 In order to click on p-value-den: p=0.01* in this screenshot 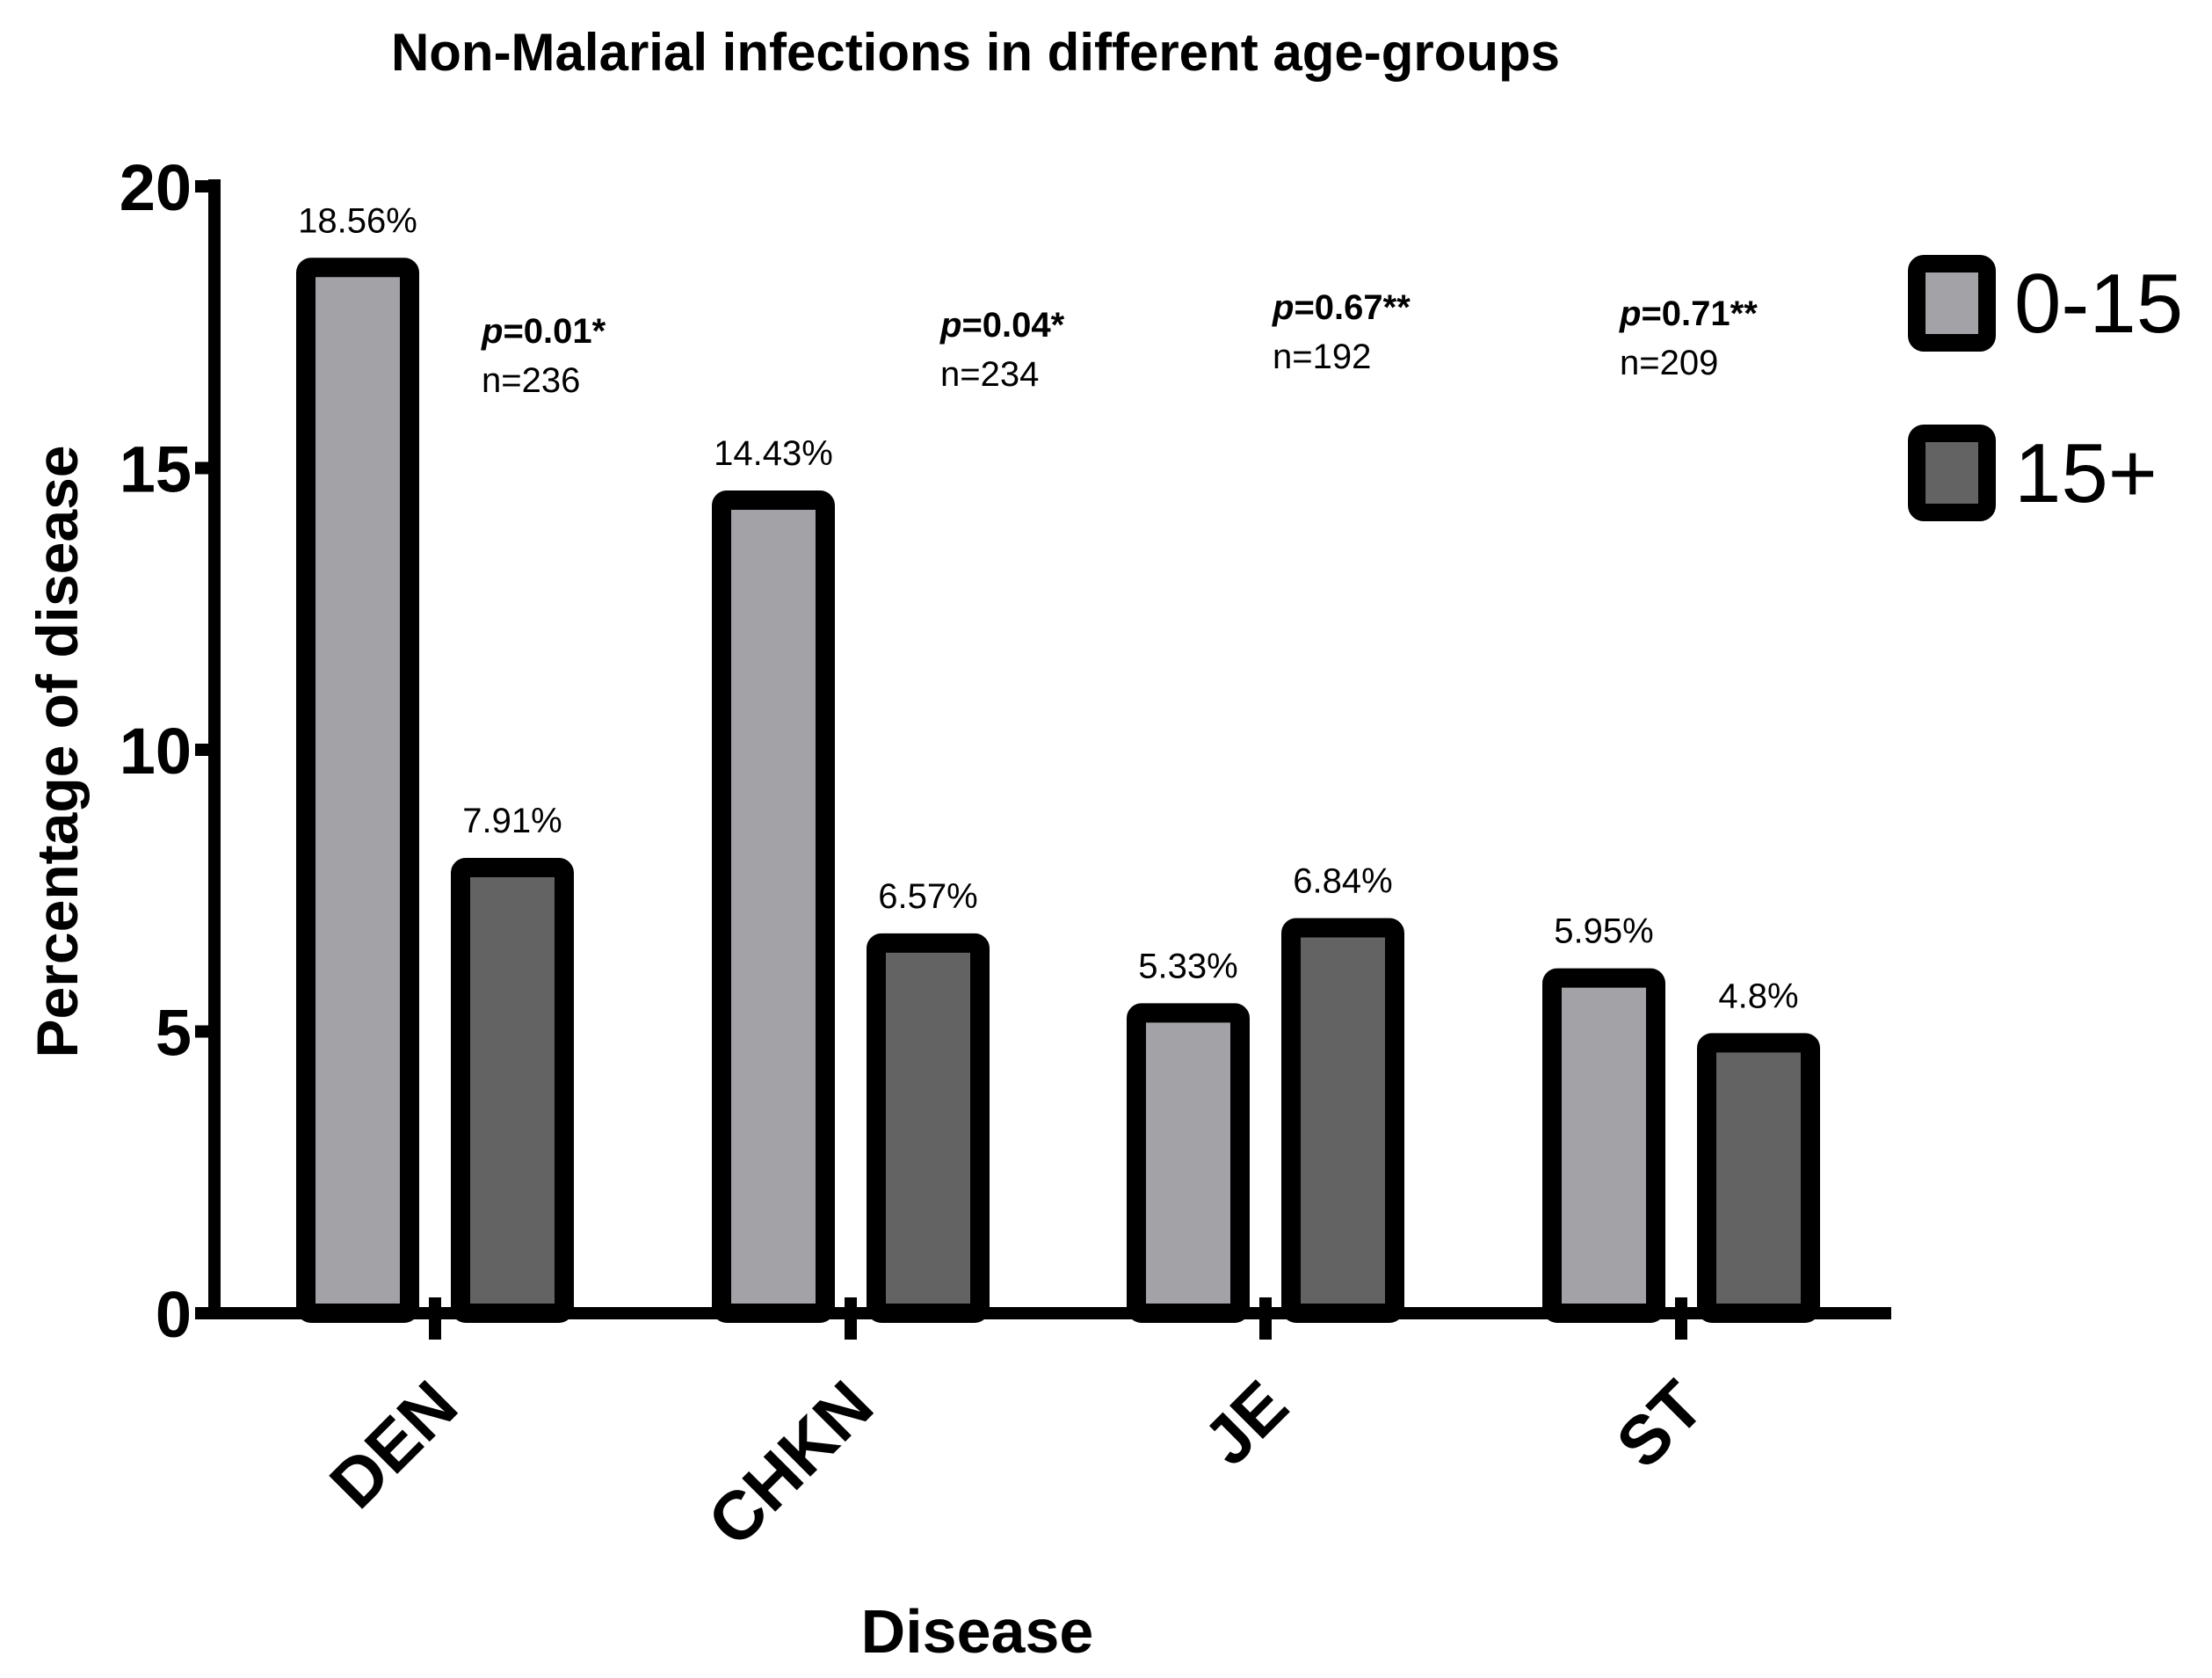, I will do `click(544, 332)`.